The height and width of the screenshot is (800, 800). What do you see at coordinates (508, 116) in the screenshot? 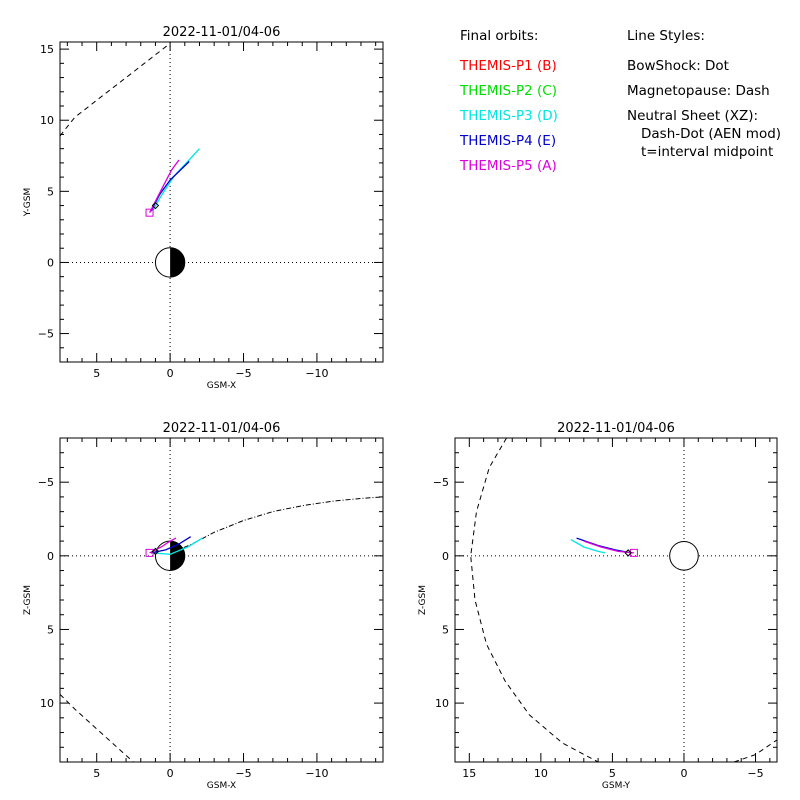
I see `orbit-legend-p3: THEMIS-P3 (D)` at bounding box center [508, 116].